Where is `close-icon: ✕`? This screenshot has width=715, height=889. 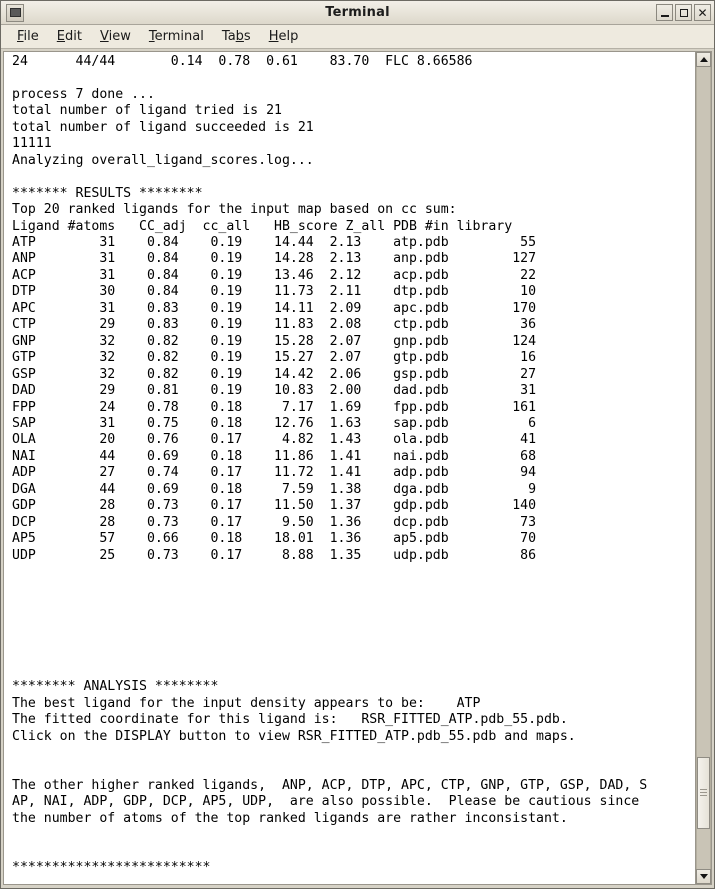
close-icon: ✕ is located at coordinates (702, 12).